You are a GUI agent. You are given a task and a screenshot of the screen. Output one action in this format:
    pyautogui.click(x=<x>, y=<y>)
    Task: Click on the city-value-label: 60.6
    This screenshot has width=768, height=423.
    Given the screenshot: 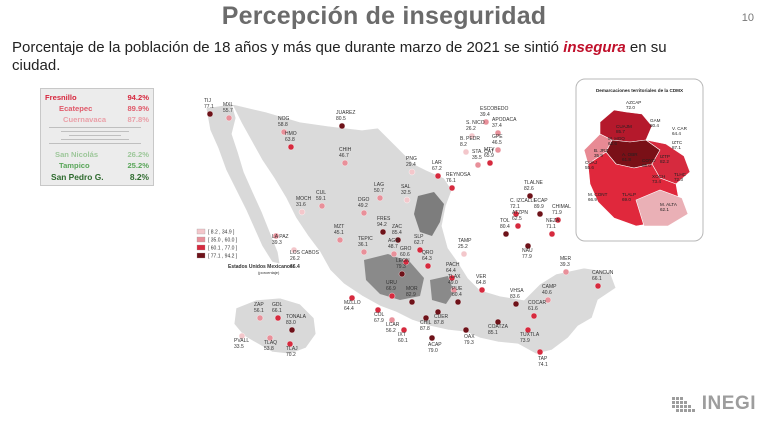 What is the action you would take?
    pyautogui.click(x=405, y=255)
    